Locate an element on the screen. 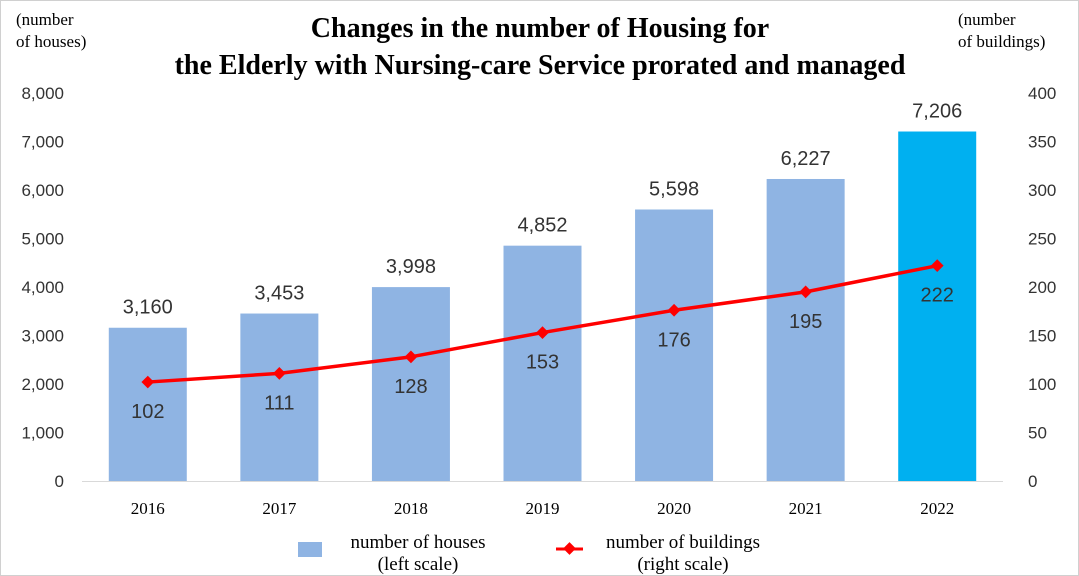 This screenshot has width=1079, height=576. right-tick-label: 200 is located at coordinates (1042, 287).